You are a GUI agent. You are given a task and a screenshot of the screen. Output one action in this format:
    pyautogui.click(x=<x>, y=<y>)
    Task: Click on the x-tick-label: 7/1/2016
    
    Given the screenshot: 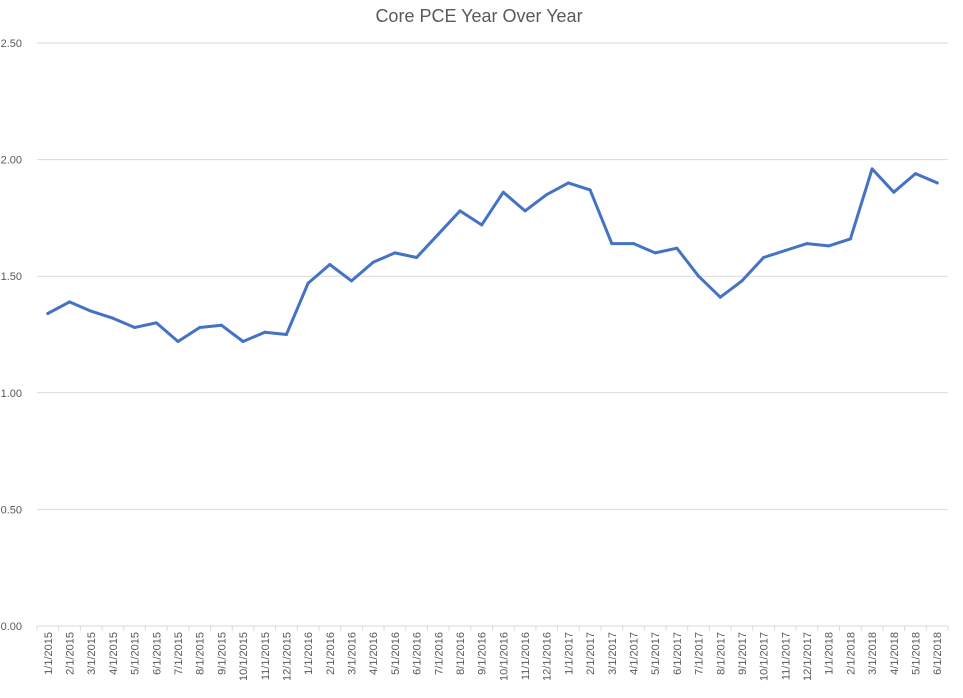 What is the action you would take?
    pyautogui.click(x=439, y=653)
    